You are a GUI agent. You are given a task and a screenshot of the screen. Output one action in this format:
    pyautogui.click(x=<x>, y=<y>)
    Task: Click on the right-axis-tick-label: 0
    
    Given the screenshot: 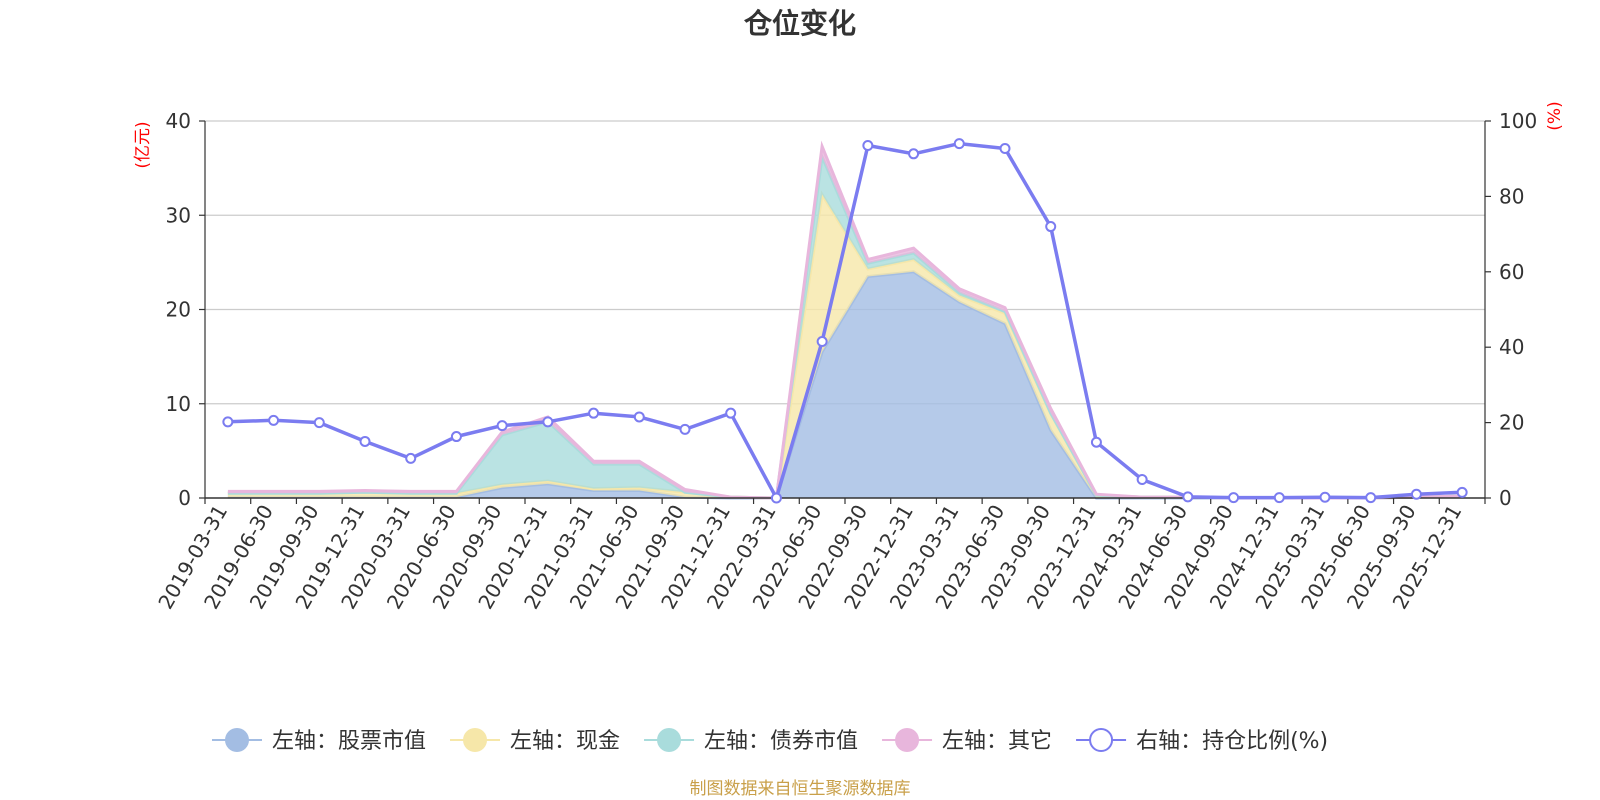 What is the action you would take?
    pyautogui.click(x=1505, y=498)
    